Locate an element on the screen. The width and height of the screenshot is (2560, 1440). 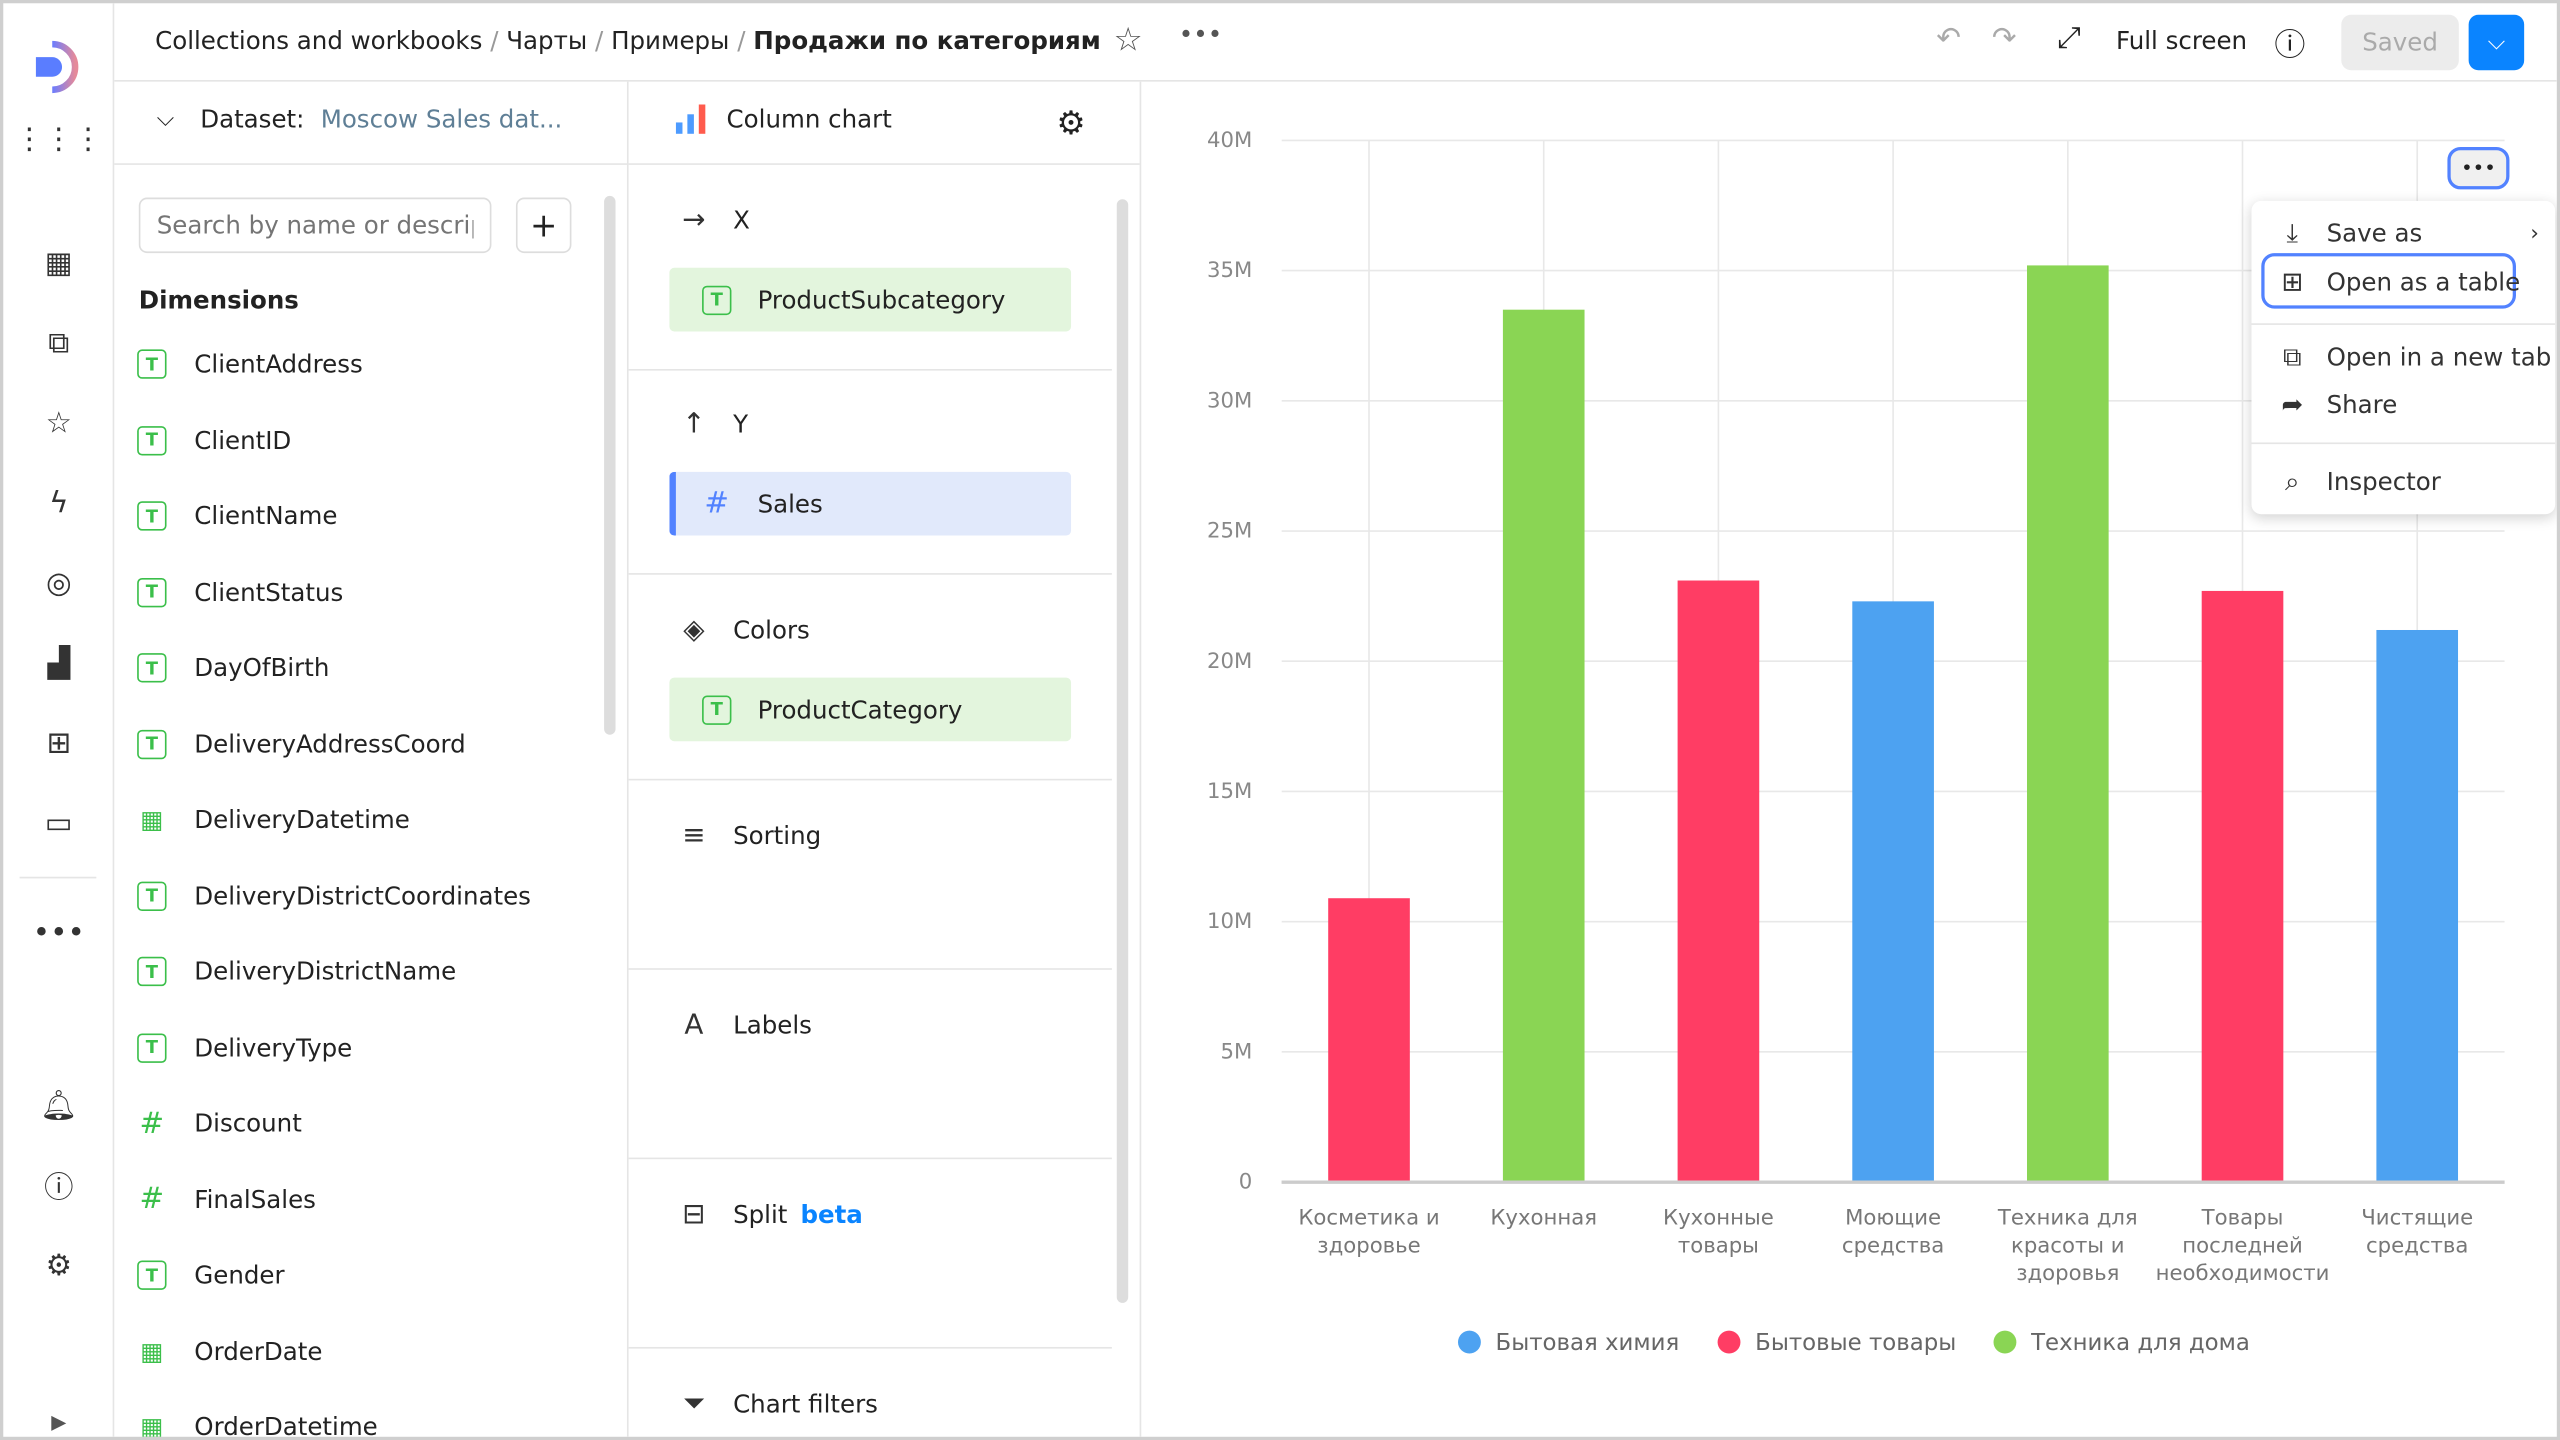
sort-icon: ≡ is located at coordinates (694, 836).